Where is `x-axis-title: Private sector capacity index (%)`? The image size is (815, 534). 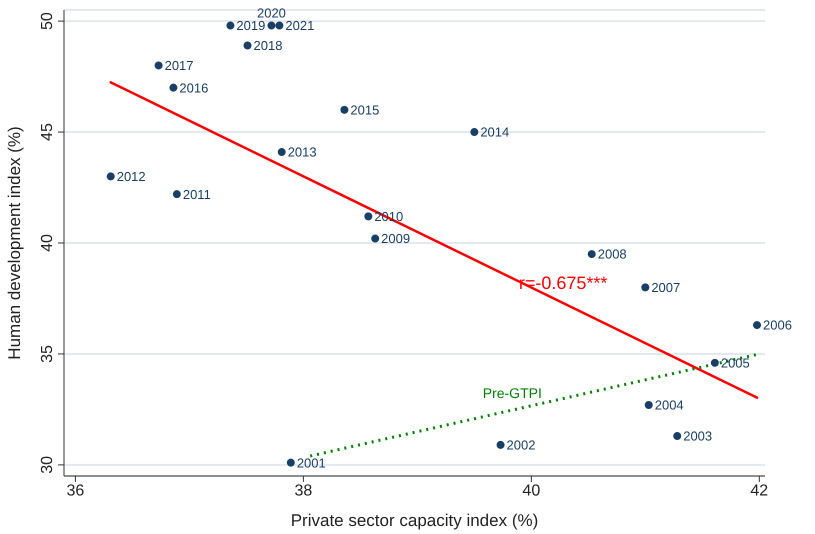
x-axis-title: Private sector capacity index (%) is located at coordinates (414, 520).